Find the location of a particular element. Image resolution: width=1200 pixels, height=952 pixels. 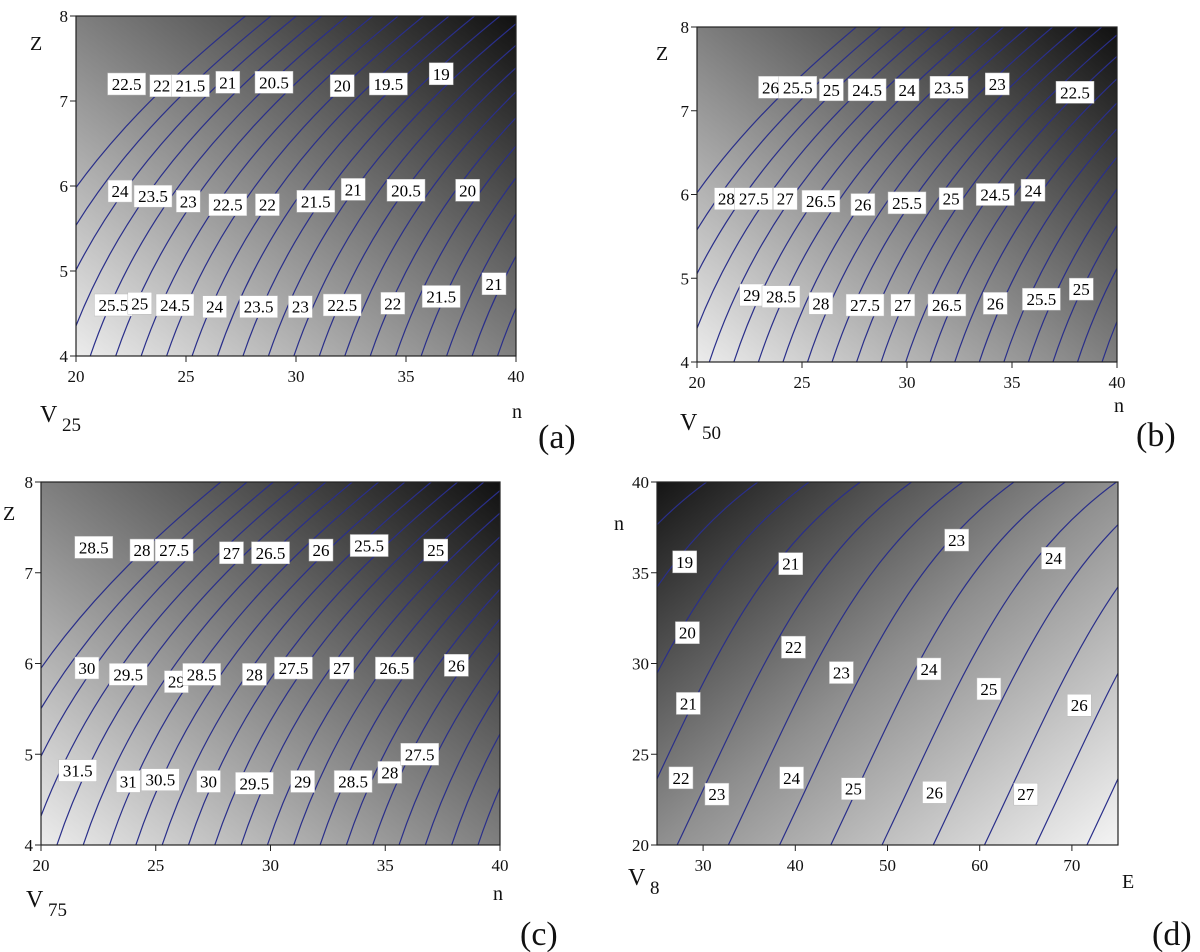

variable-subscript: 75 is located at coordinates (57, 910).